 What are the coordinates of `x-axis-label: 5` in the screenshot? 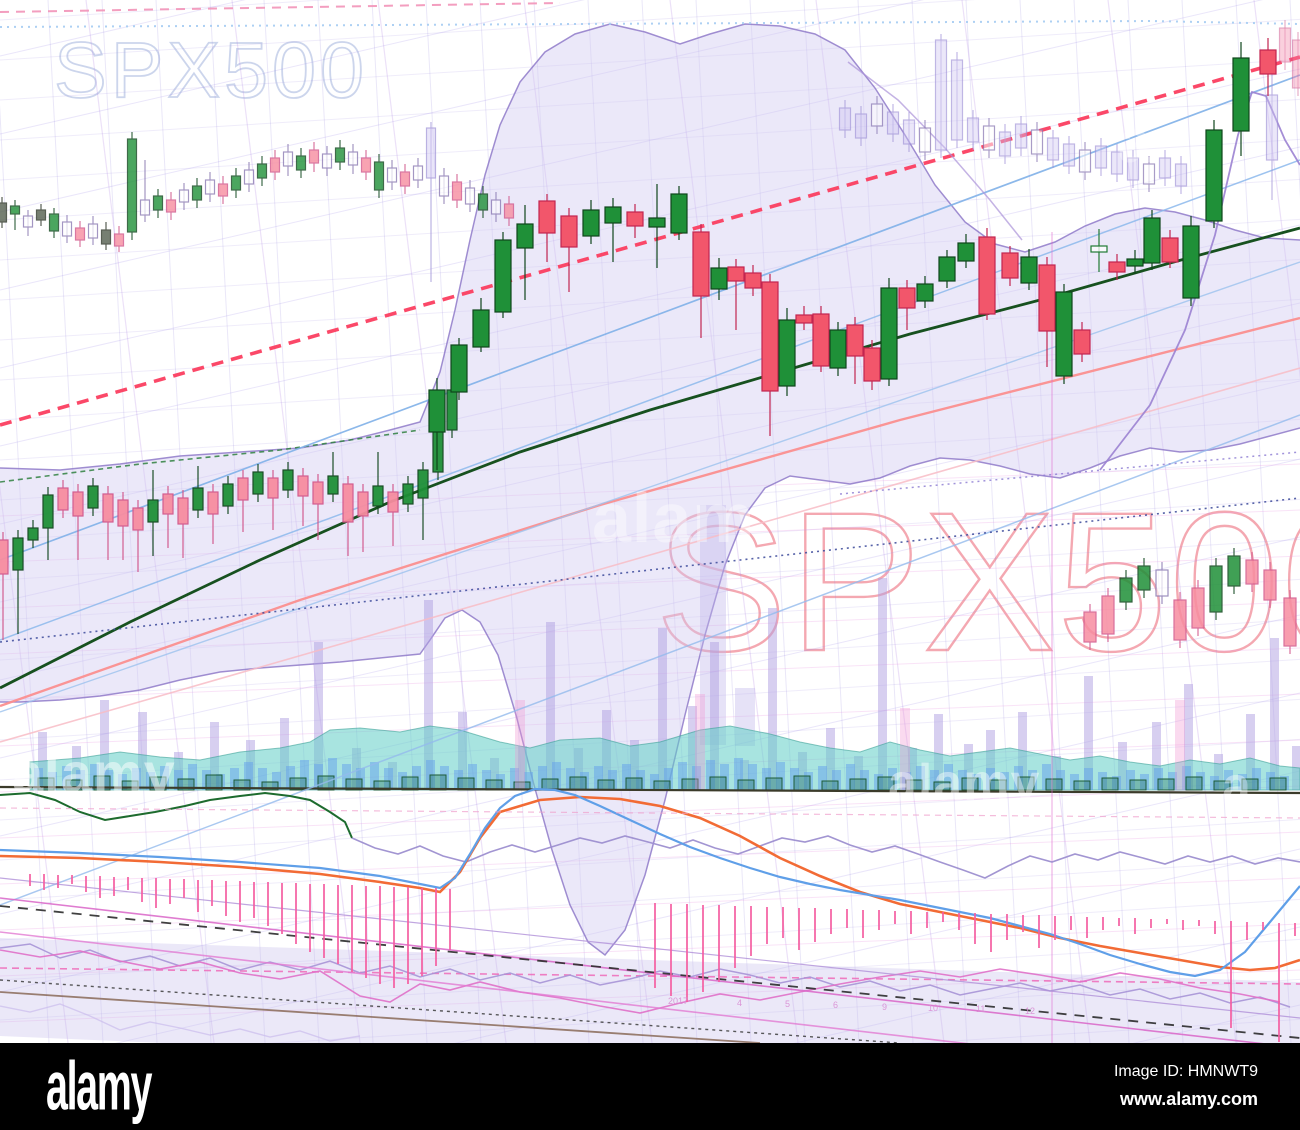 It's located at (787, 1004).